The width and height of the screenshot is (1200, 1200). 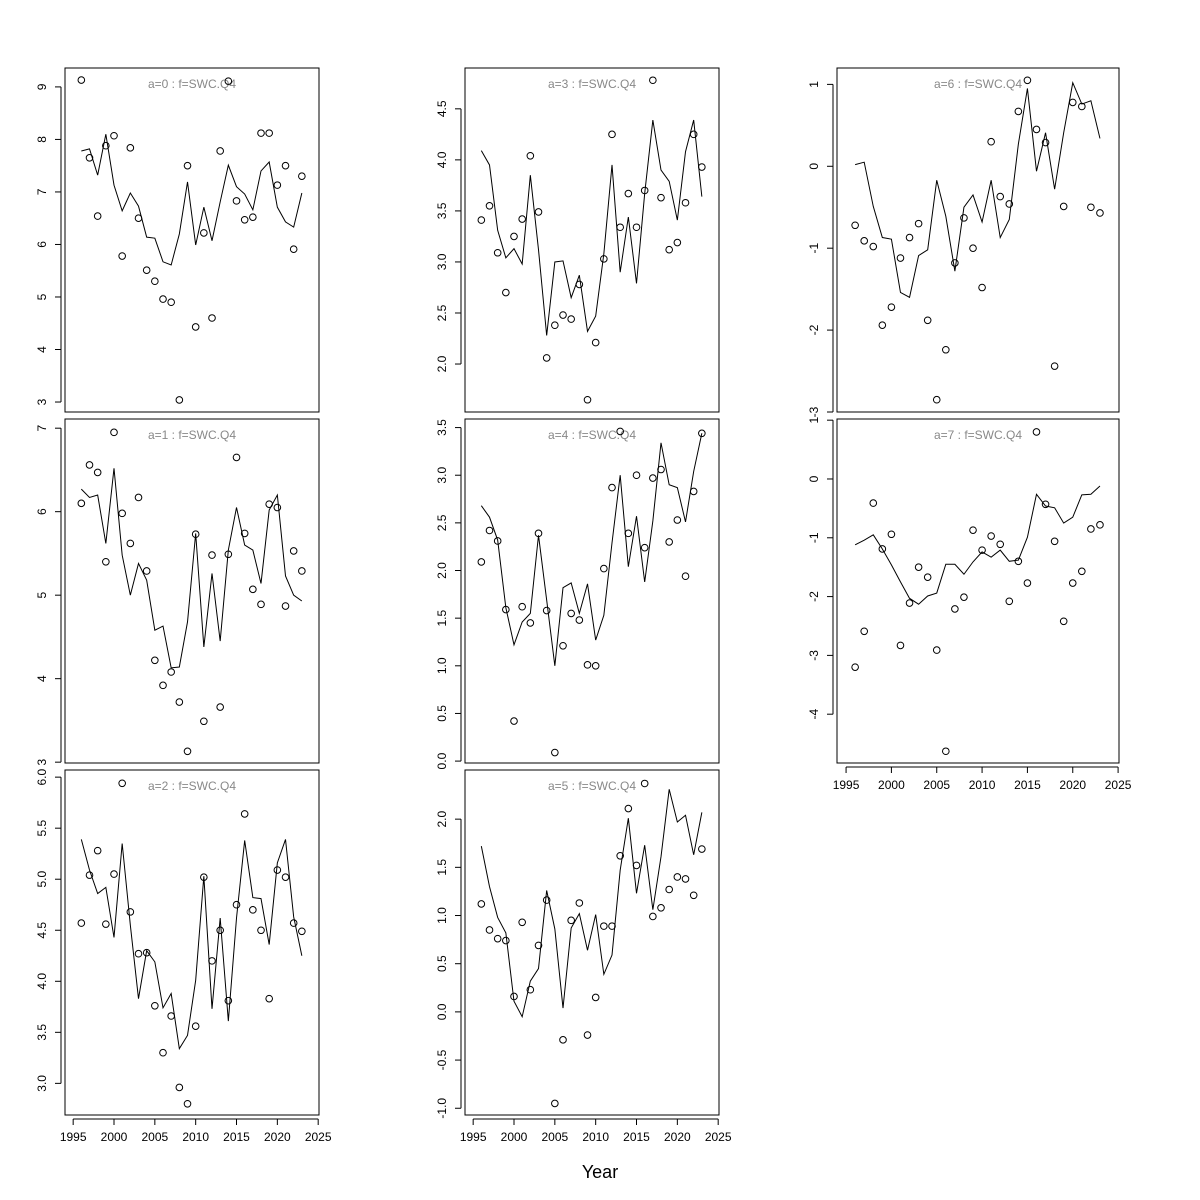 What do you see at coordinates (846, 785) in the screenshot?
I see `x-tick-label: 1995` at bounding box center [846, 785].